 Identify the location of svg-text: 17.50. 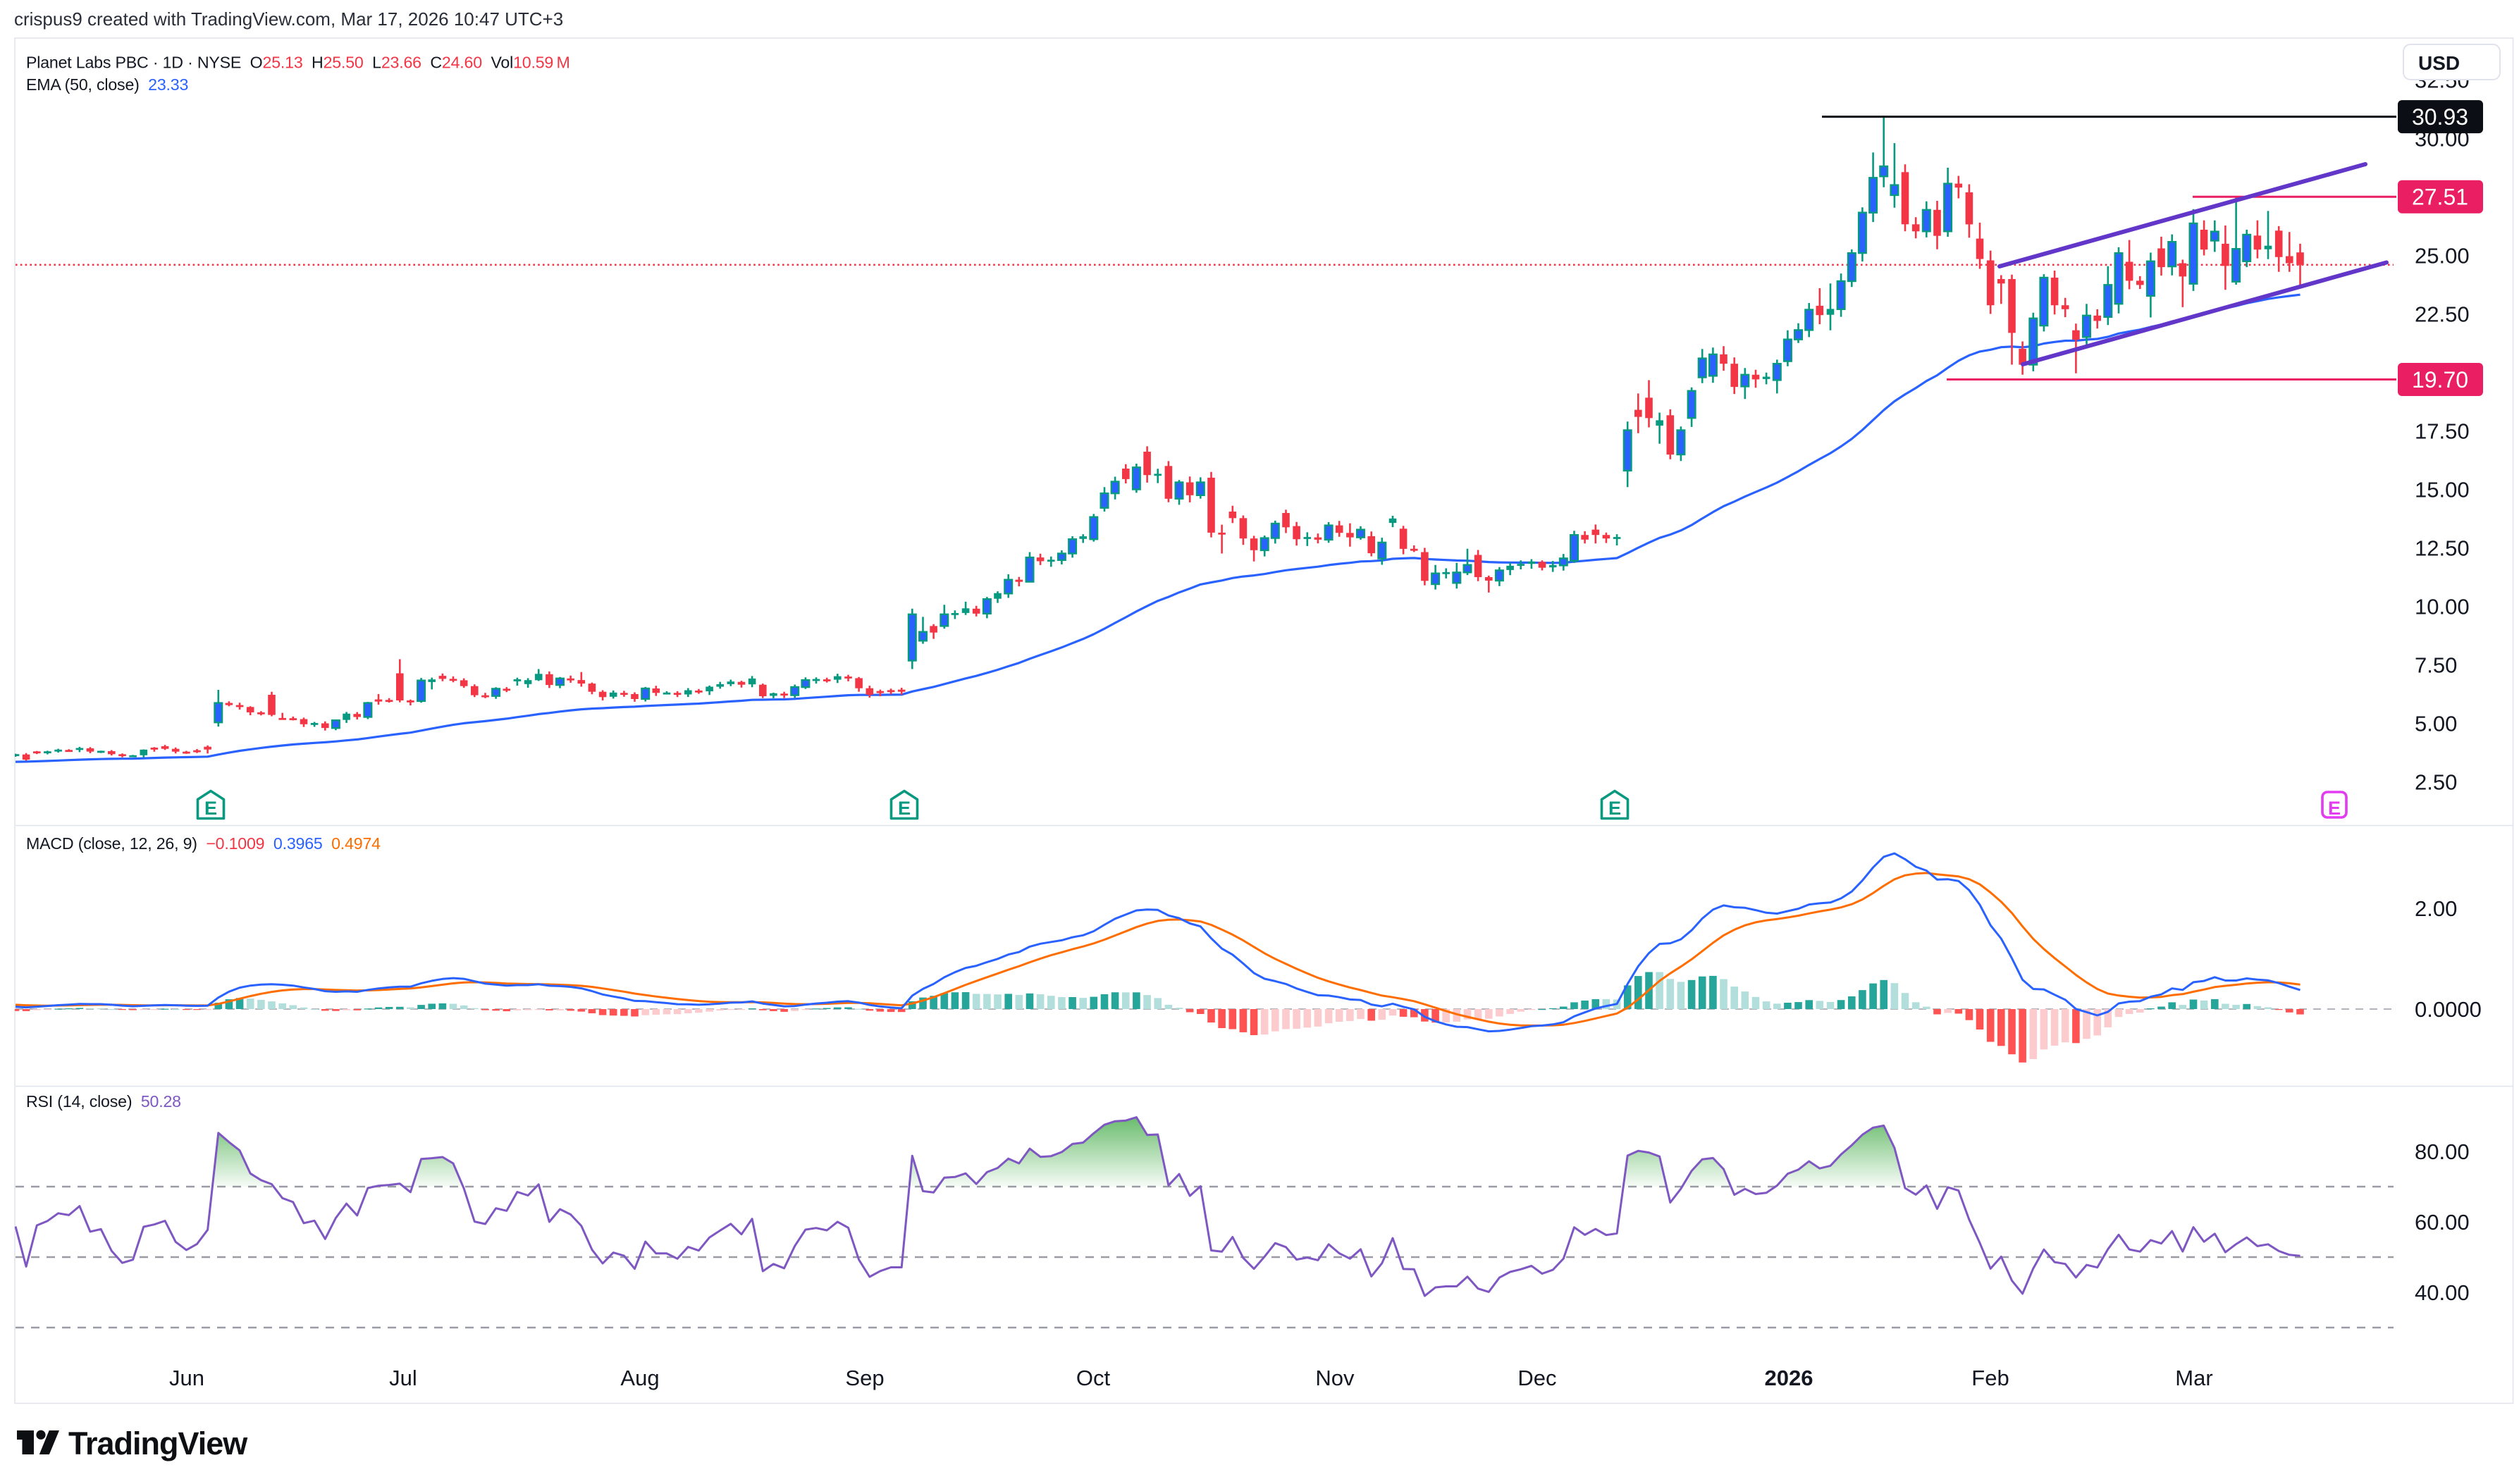
(2442, 432).